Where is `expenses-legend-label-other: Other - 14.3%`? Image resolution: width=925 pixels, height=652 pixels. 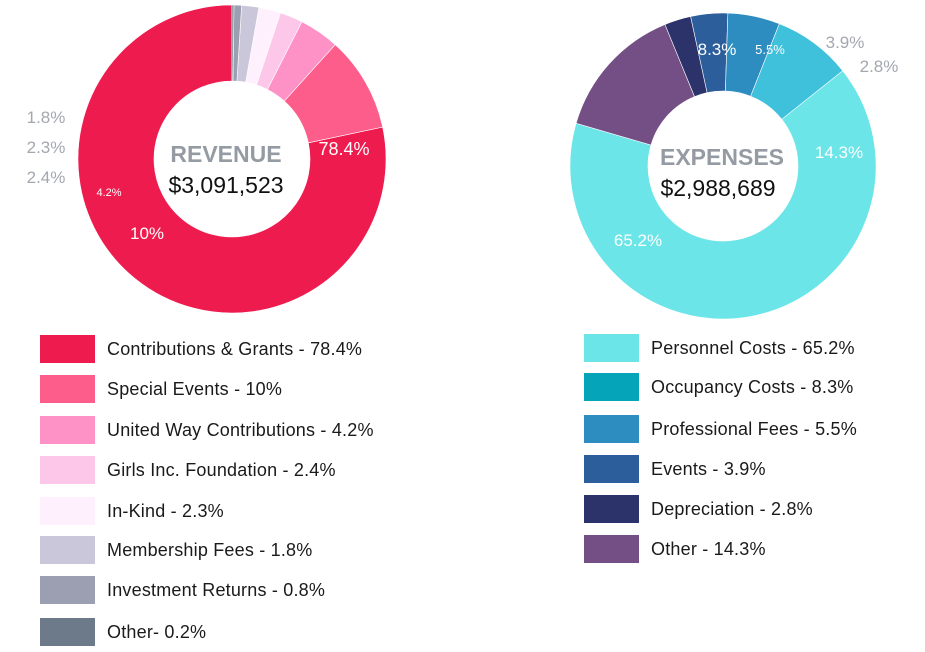 expenses-legend-label-other: Other - 14.3% is located at coordinates (708, 548).